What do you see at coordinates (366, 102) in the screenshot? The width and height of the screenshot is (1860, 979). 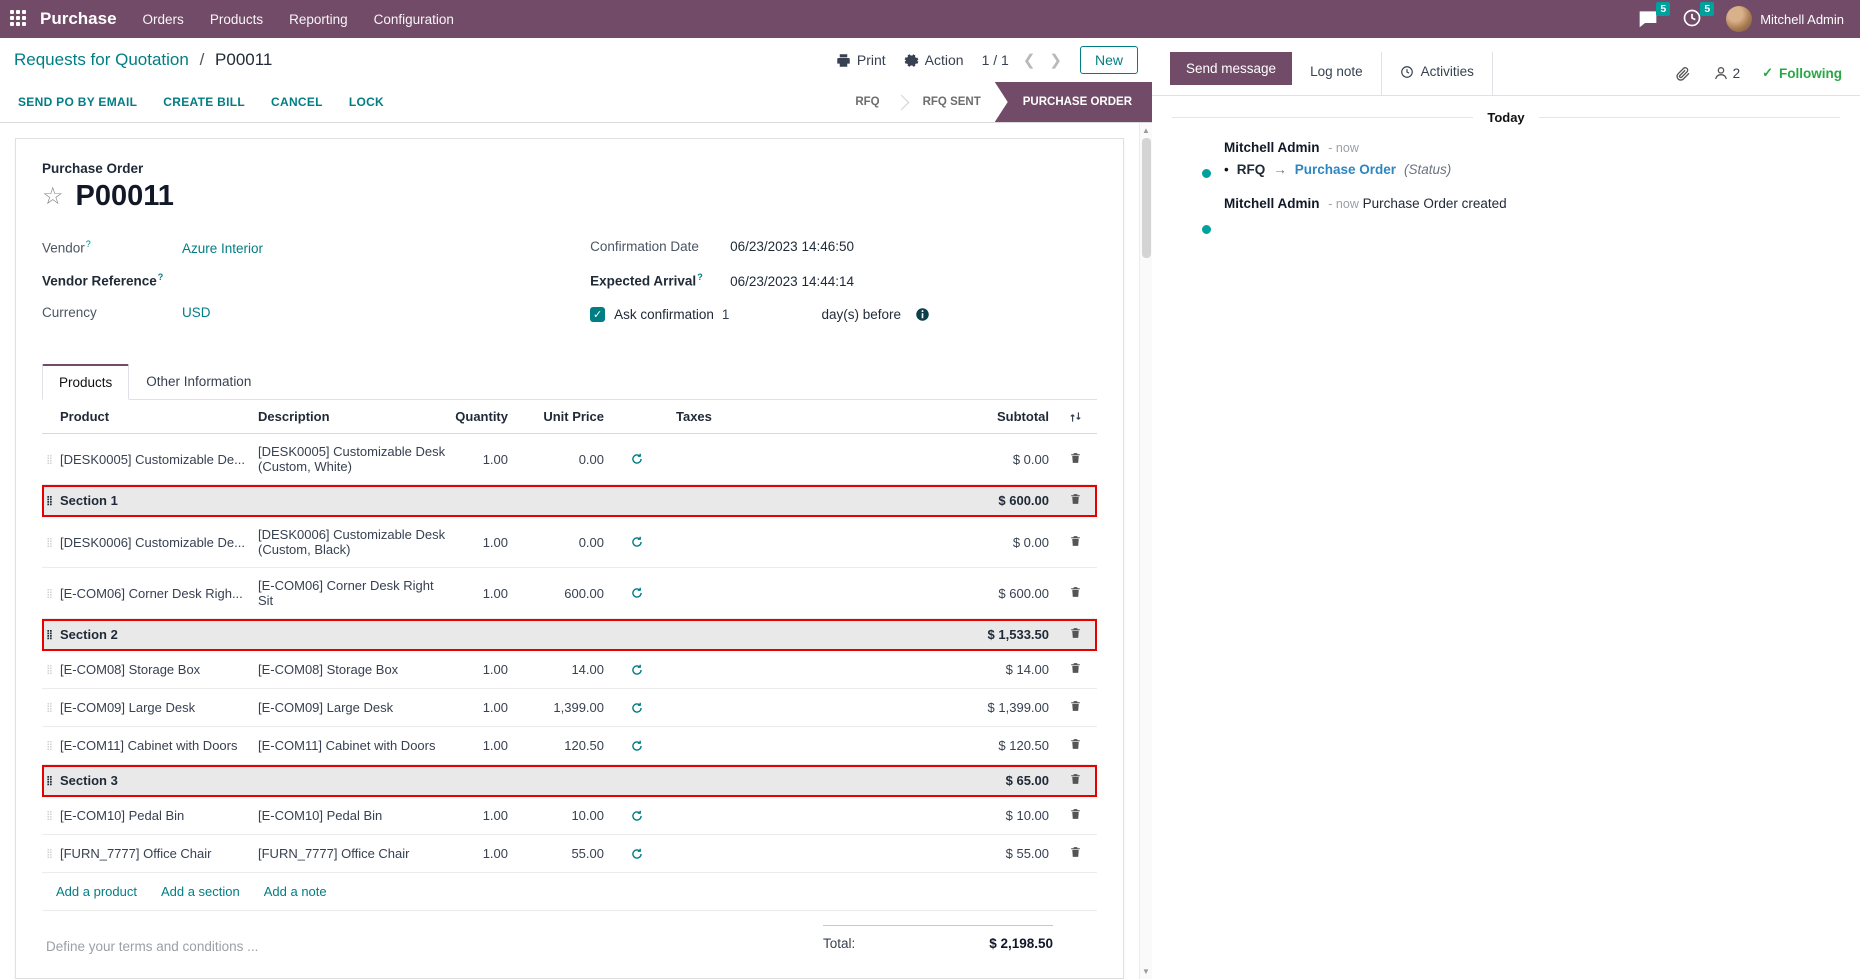 I see `lock-button: LOCK` at bounding box center [366, 102].